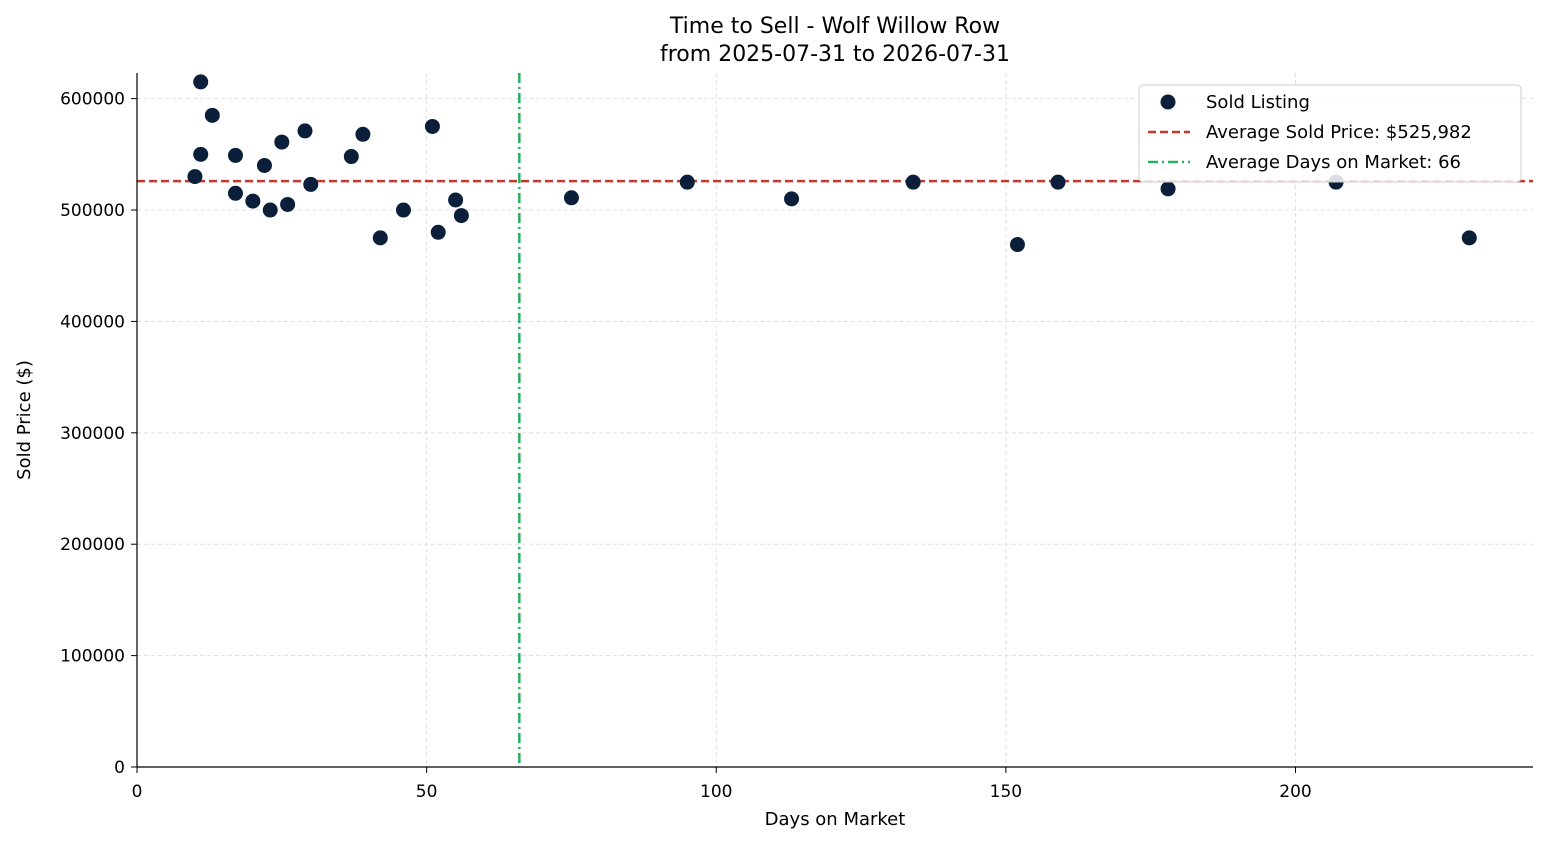 The image size is (1547, 845). I want to click on y-tick-label: 0, so click(119, 768).